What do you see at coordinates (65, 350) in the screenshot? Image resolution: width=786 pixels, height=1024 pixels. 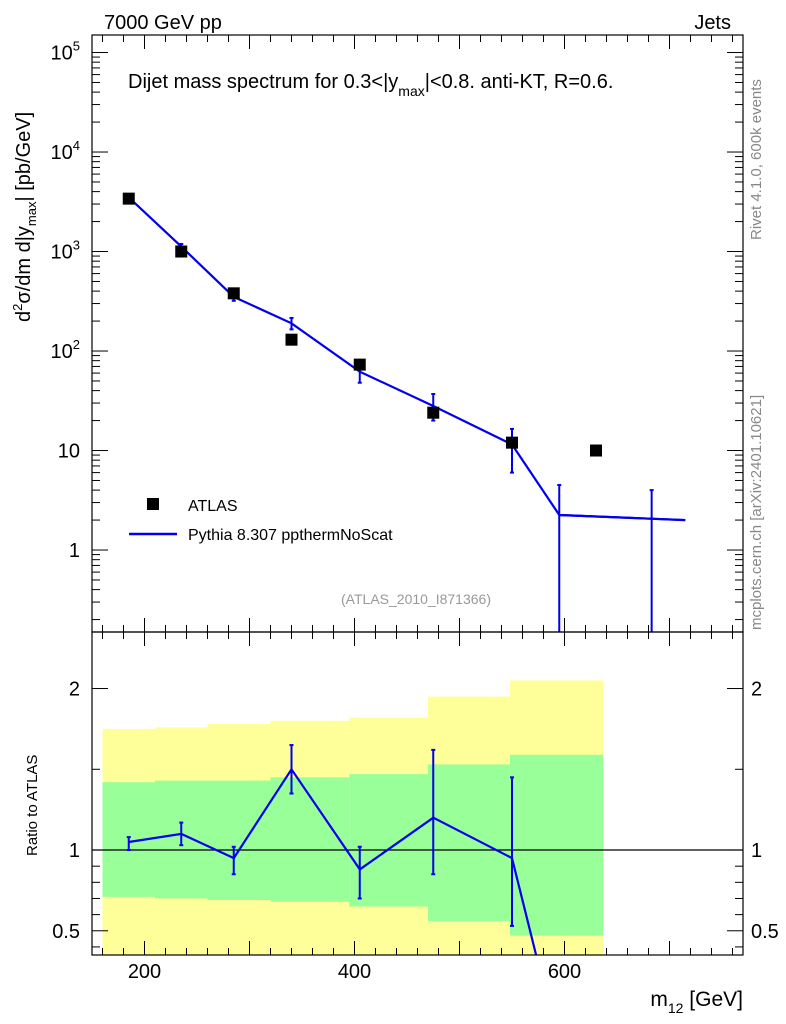 I see `y-tick-label: 10²` at bounding box center [65, 350].